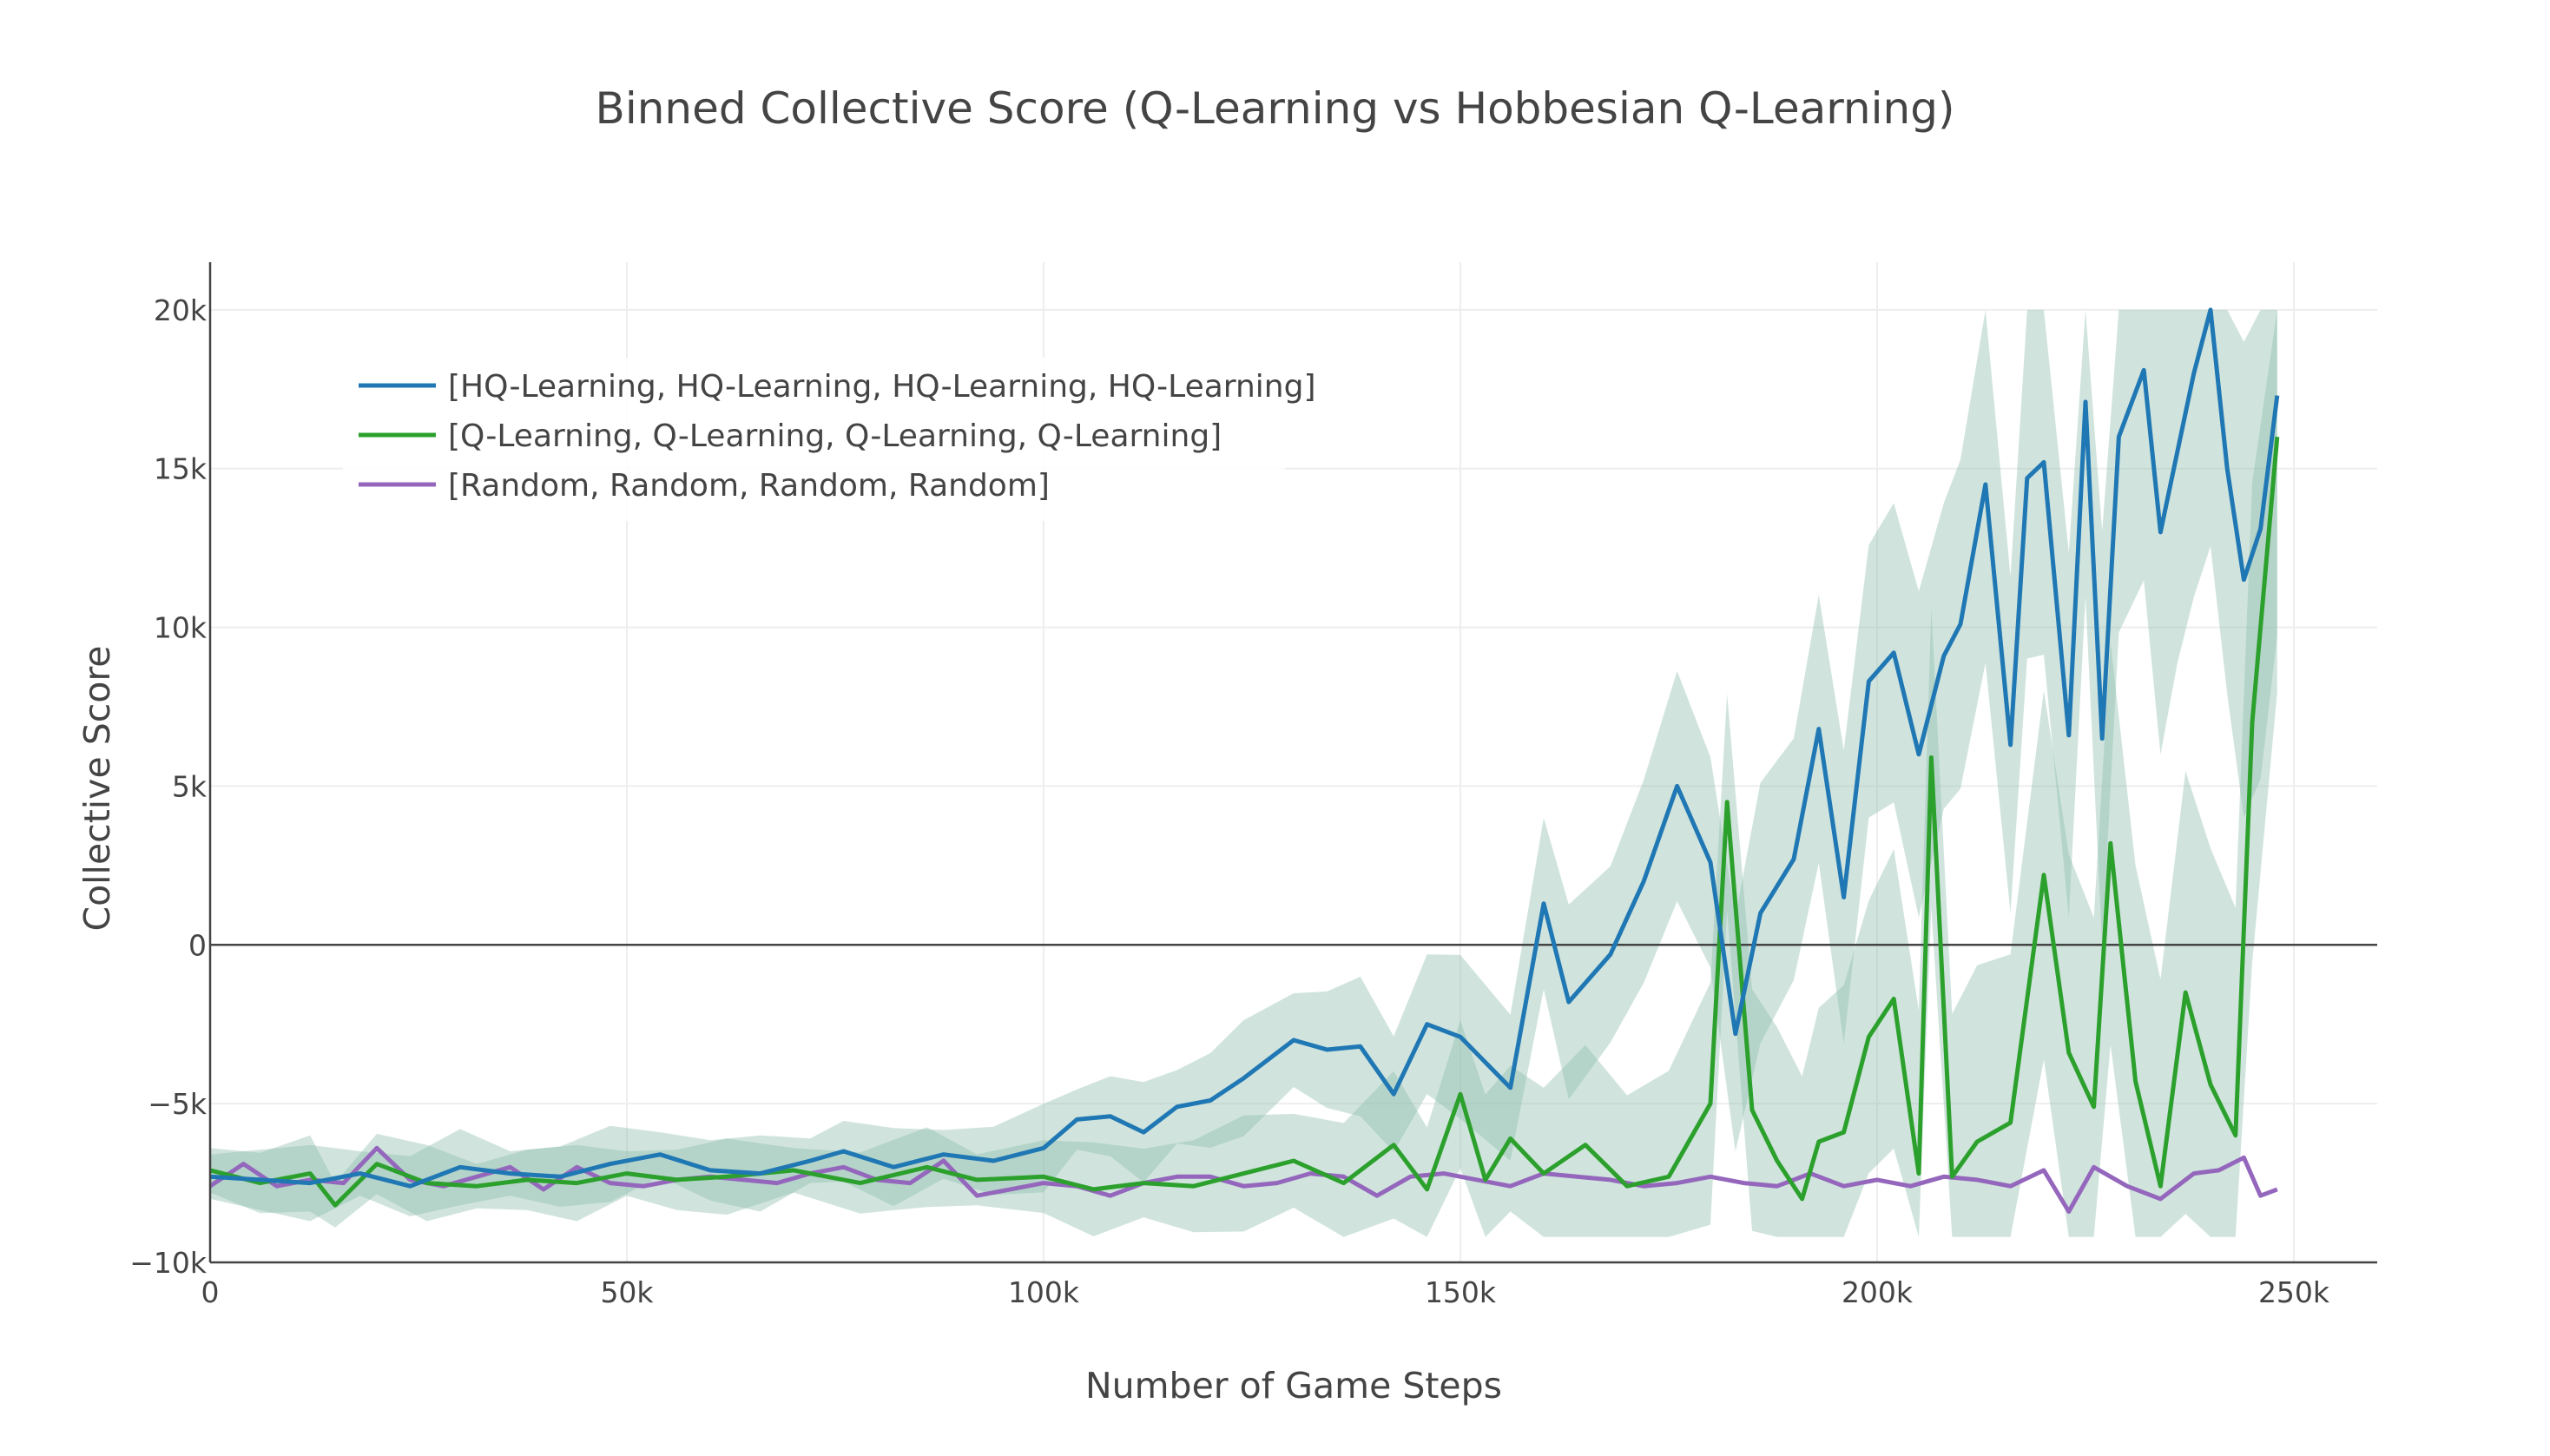  I want to click on y-tick-labels: −10k −5k 0 5k 10k 15k 20k, so click(169, 786).